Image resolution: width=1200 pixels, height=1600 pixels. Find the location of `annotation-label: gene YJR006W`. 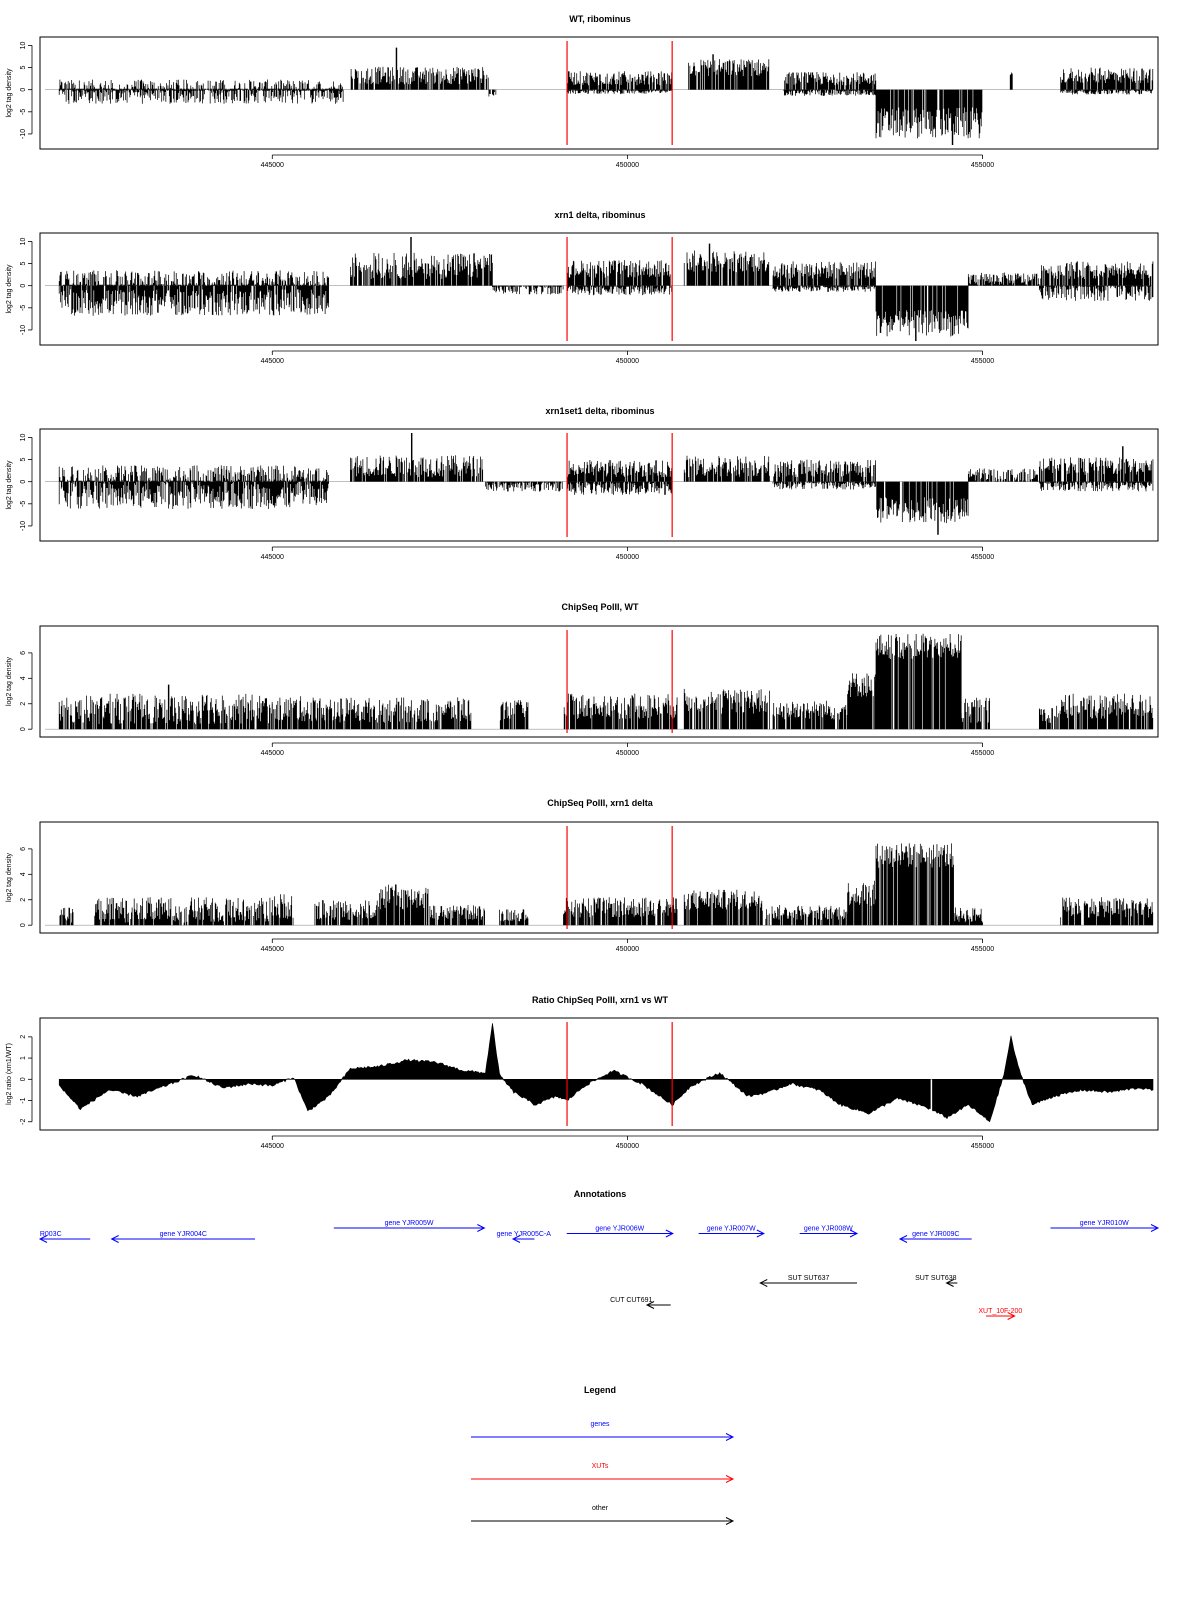

annotation-label: gene YJR006W is located at coordinates (619, 1229).